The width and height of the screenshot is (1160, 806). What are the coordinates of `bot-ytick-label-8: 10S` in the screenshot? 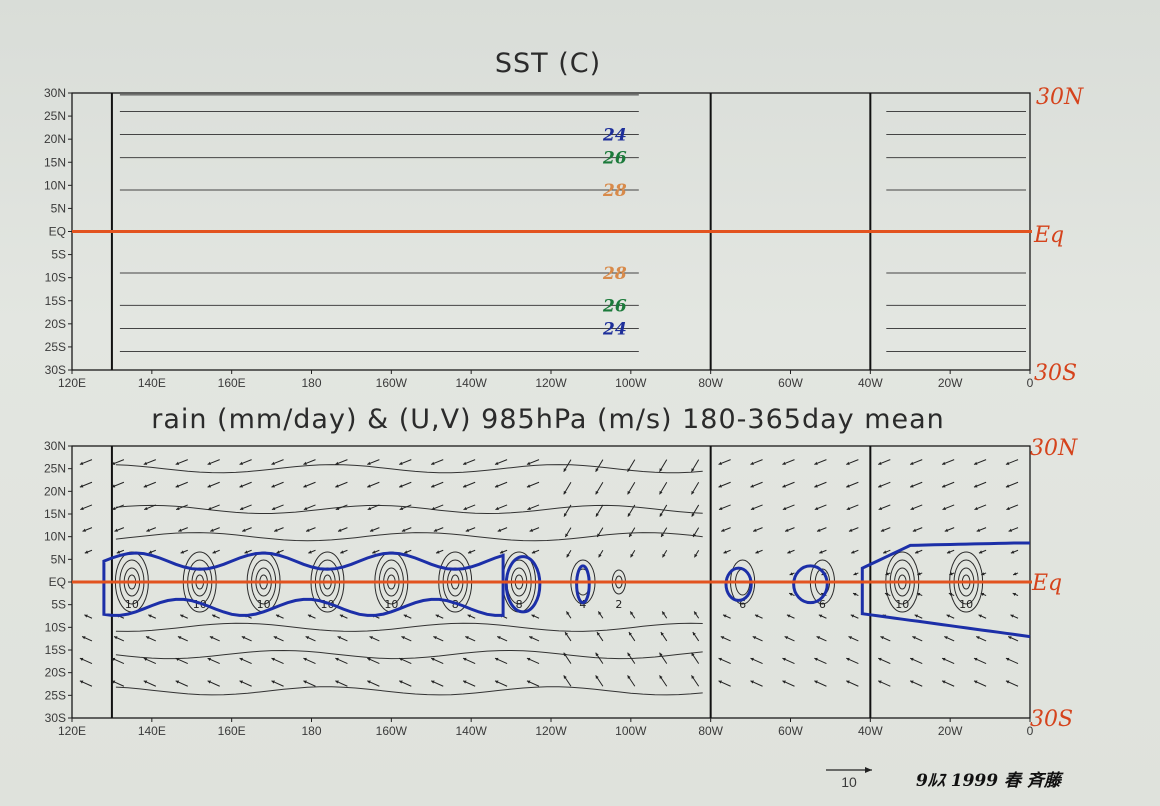 It's located at (55, 627).